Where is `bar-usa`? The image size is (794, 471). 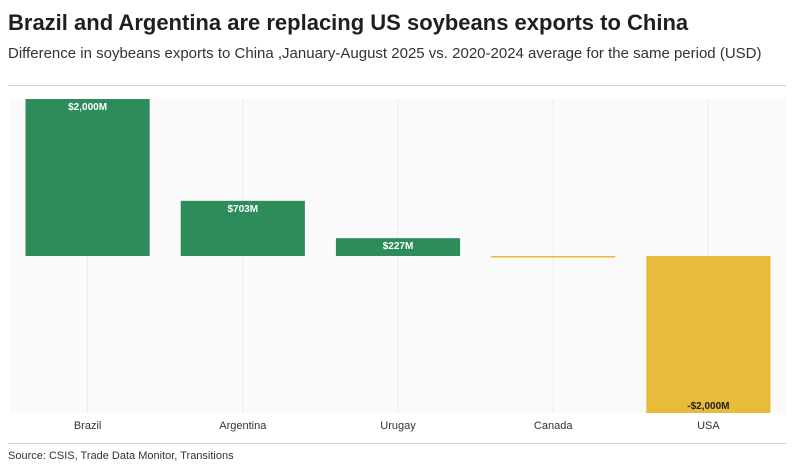 bar-usa is located at coordinates (708, 334).